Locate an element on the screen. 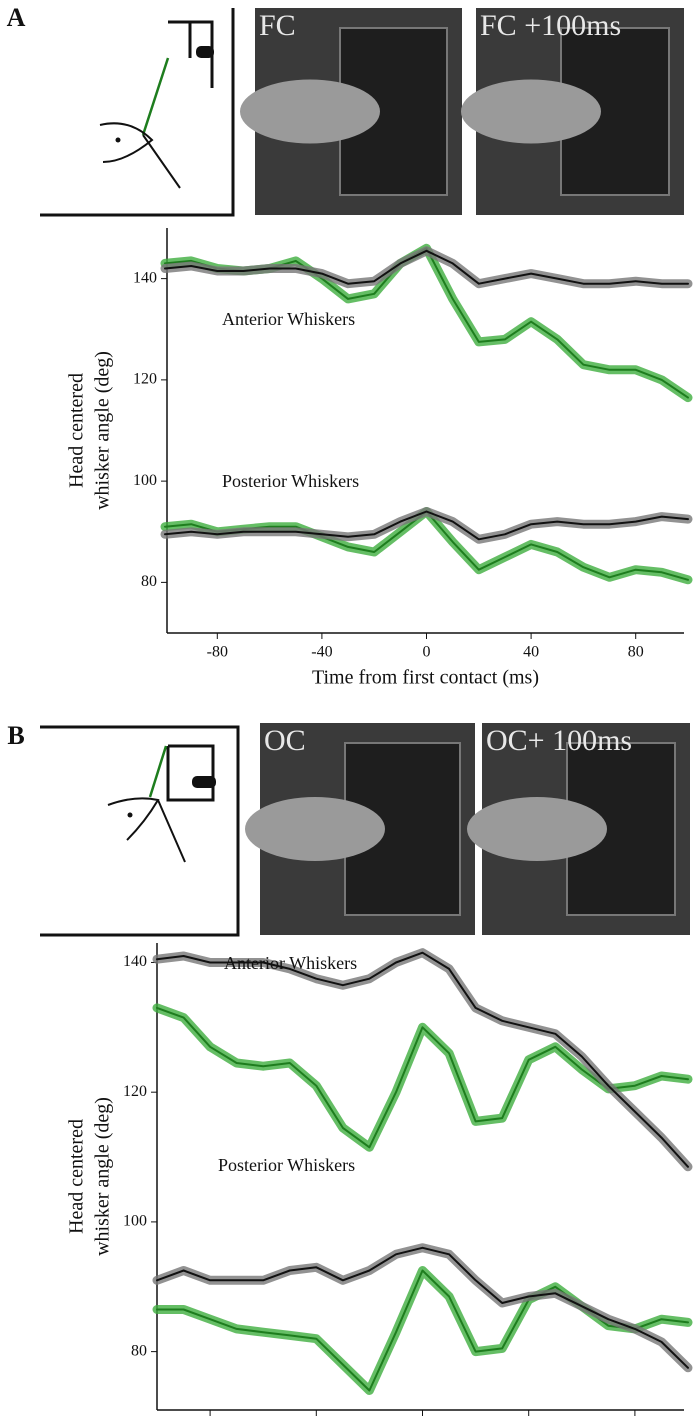  x-tick-label: 80 is located at coordinates (636, 652).